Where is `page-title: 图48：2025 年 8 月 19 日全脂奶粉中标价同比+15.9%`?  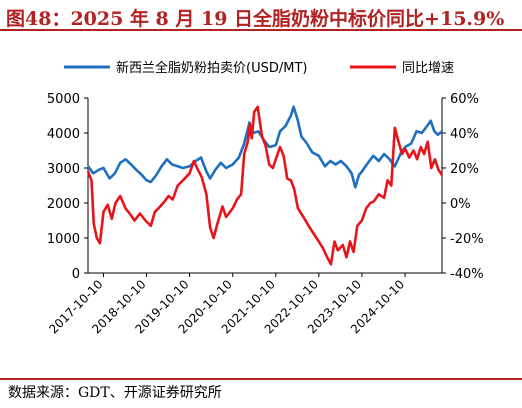
page-title: 图48：2025 年 8 月 19 日全脂奶粉中标价同比+15.9% is located at coordinates (255, 19).